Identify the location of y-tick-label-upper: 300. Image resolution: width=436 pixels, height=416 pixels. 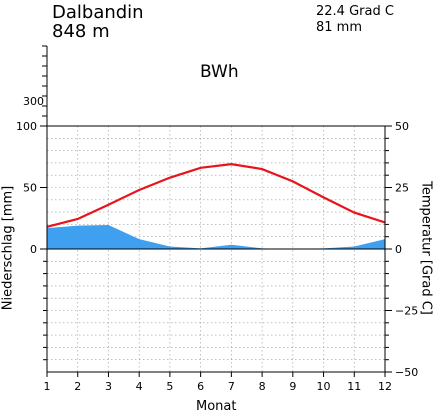
(33, 101).